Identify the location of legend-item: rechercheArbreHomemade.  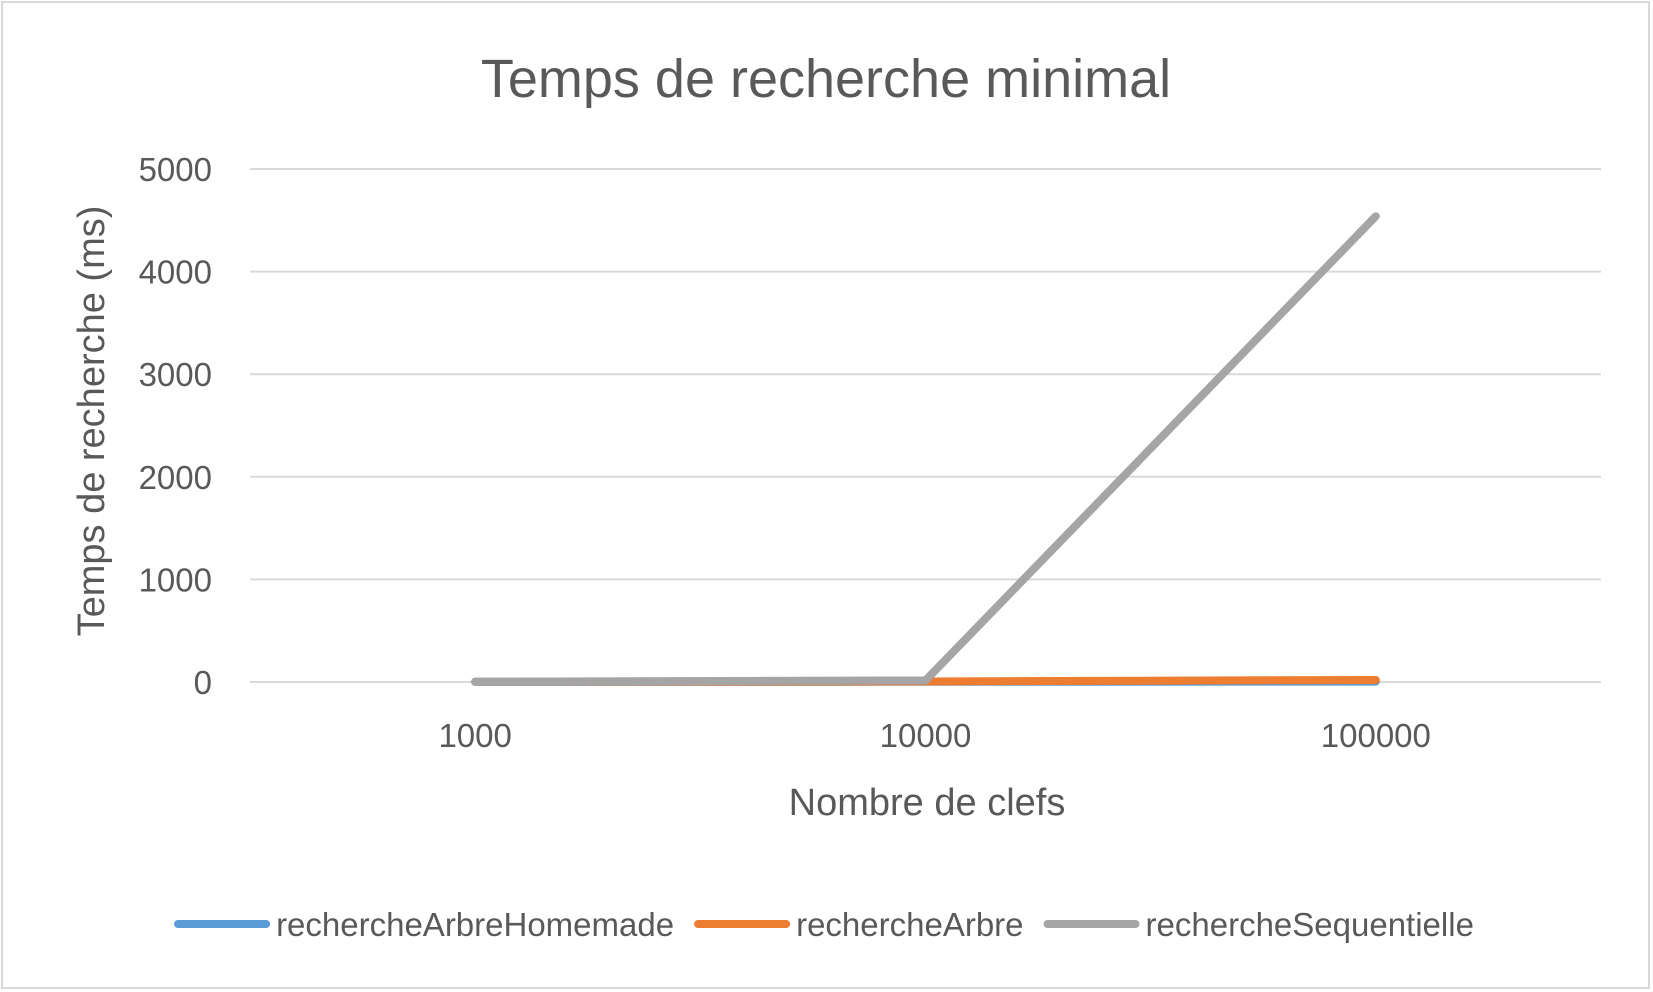
(424, 924).